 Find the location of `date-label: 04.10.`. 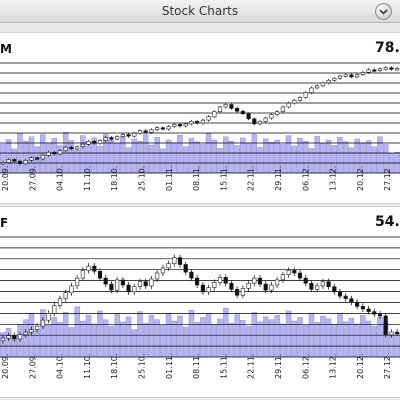

date-label: 04.10. is located at coordinates (60, 178).